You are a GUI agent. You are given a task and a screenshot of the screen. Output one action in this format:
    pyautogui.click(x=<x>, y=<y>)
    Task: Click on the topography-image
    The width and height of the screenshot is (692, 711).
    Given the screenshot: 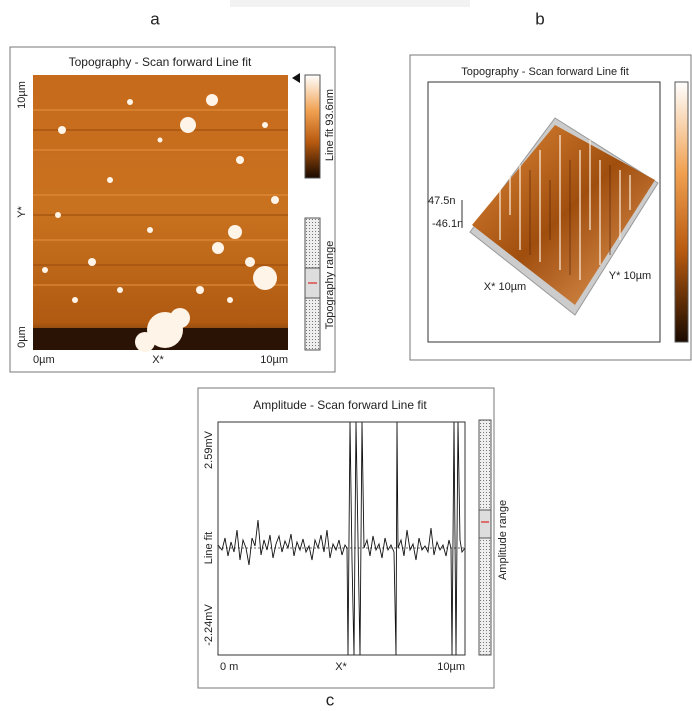 What is the action you would take?
    pyautogui.click(x=160, y=212)
    